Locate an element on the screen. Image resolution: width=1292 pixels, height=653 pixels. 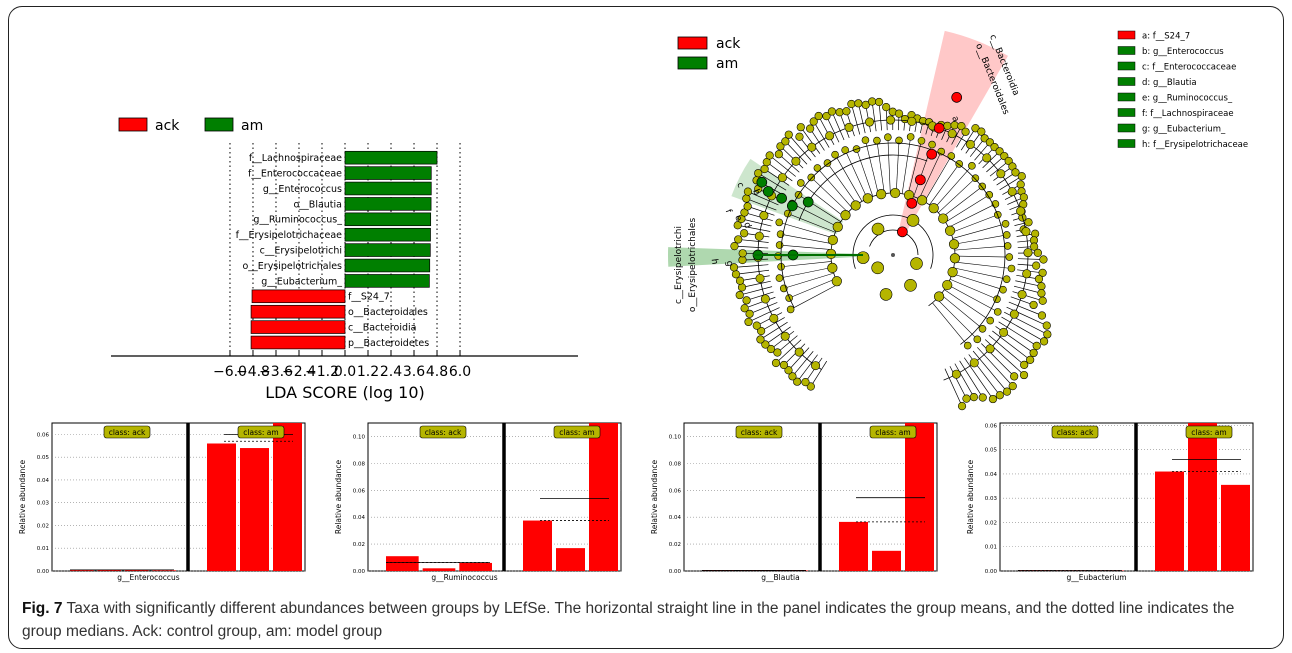
lda-bar-label: c__Bacteroidia is located at coordinates (382, 328).